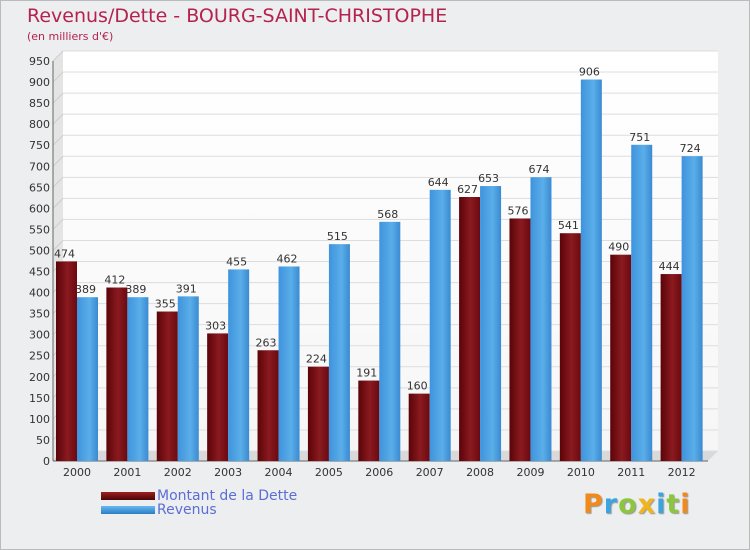 This screenshot has width=750, height=550. Describe the element at coordinates (480, 472) in the screenshot. I see `x-tick-label: 2008` at that location.